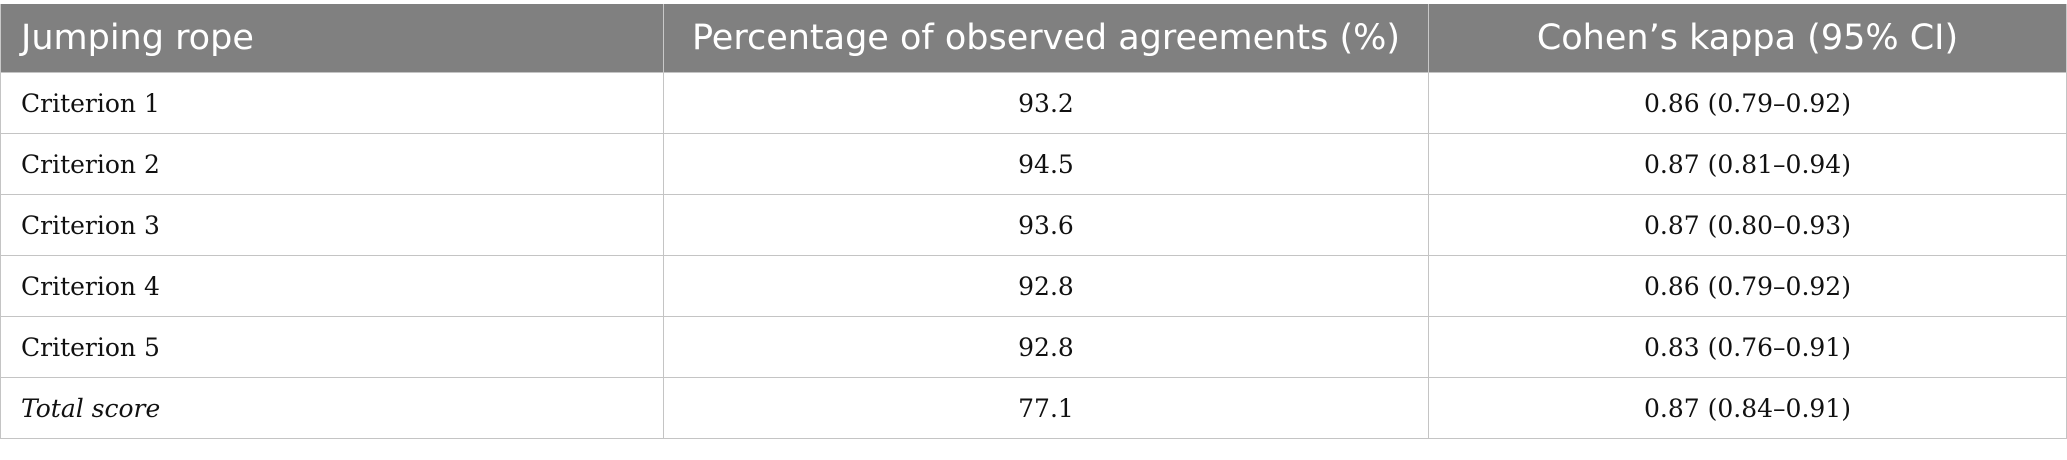  Describe the element at coordinates (332, 103) in the screenshot. I see `row-label: Criterion 1` at that location.